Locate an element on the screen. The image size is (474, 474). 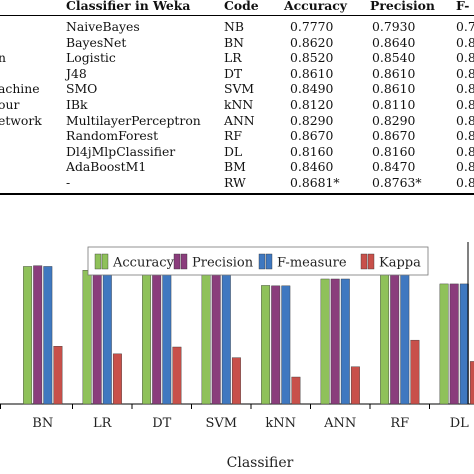
bar-kappa-rf is located at coordinates (415, 372).